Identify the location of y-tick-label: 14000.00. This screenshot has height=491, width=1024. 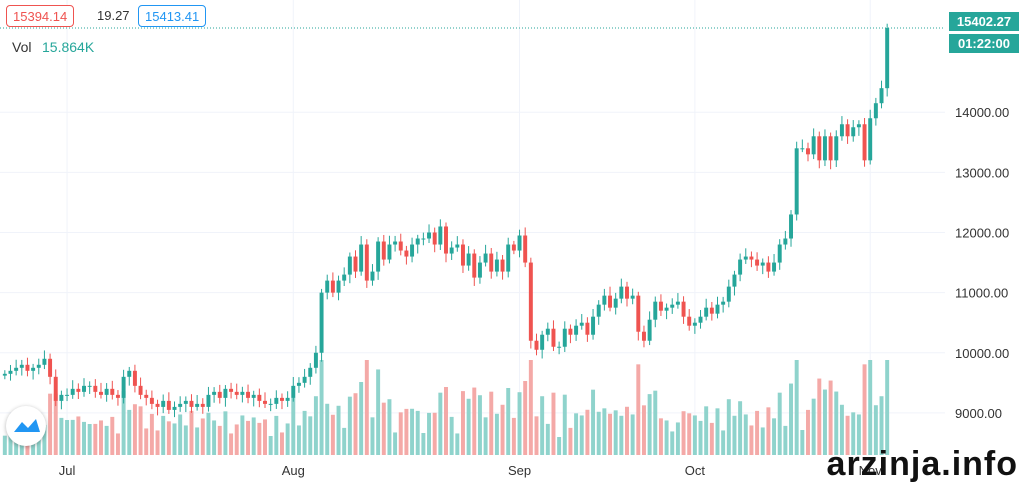
(982, 112).